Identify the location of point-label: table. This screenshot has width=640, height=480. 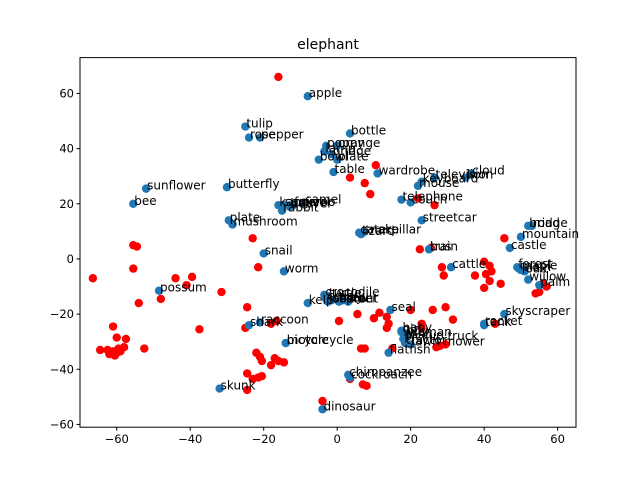
(350, 169).